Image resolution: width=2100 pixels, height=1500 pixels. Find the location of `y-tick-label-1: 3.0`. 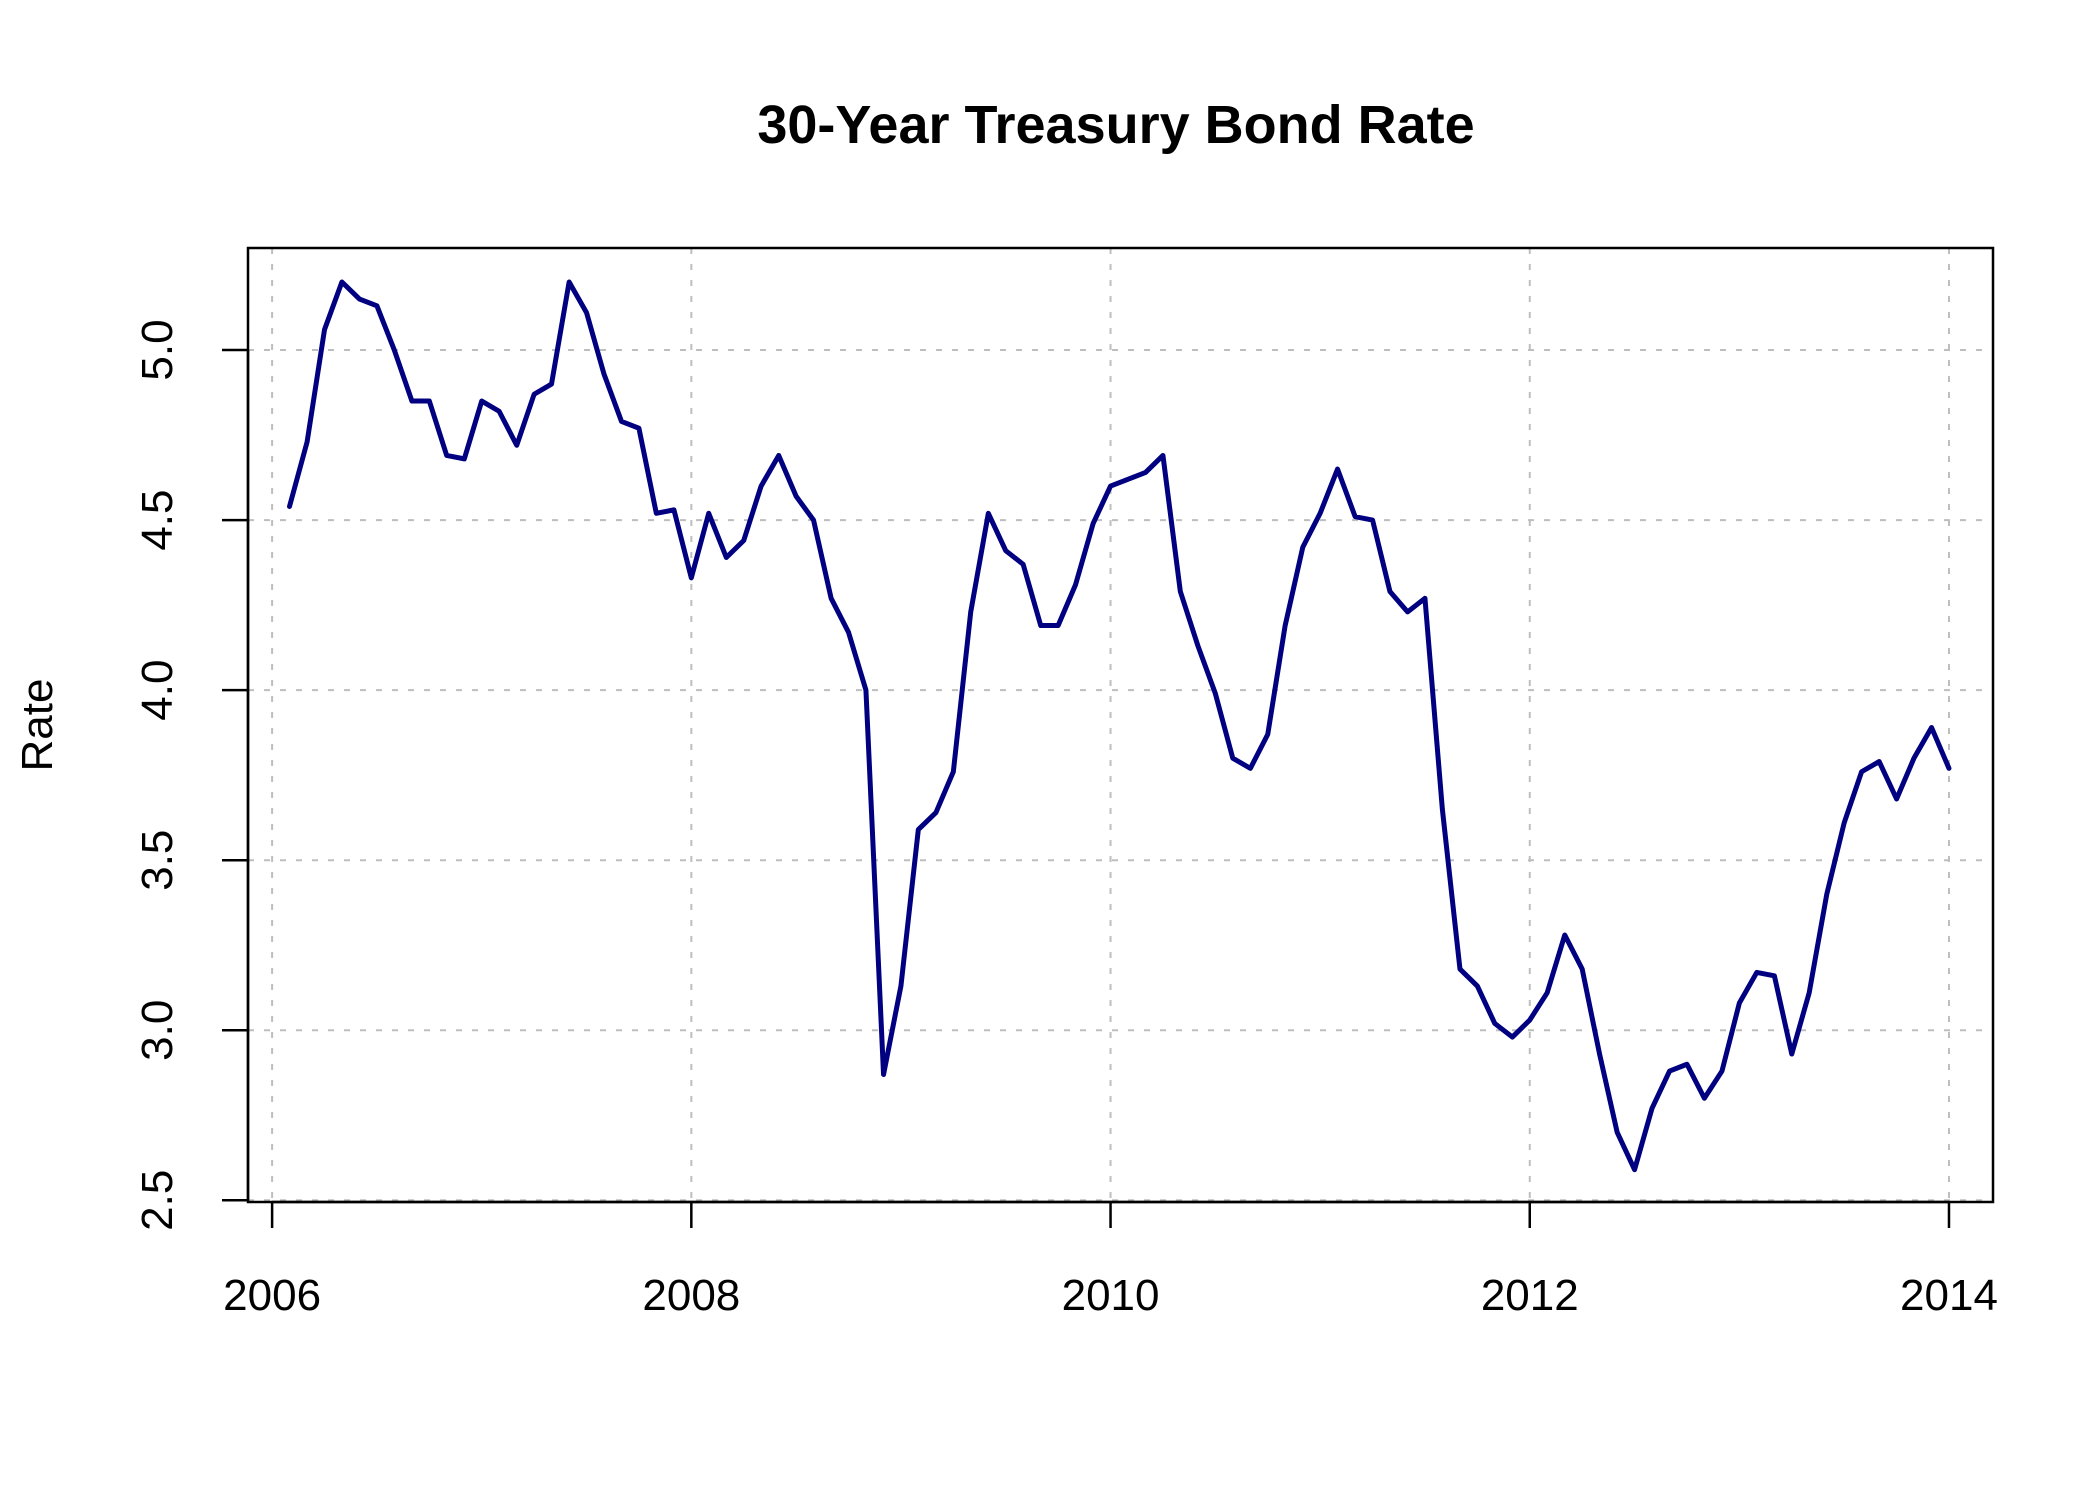

y-tick-label-1: 3.0 is located at coordinates (157, 1030).